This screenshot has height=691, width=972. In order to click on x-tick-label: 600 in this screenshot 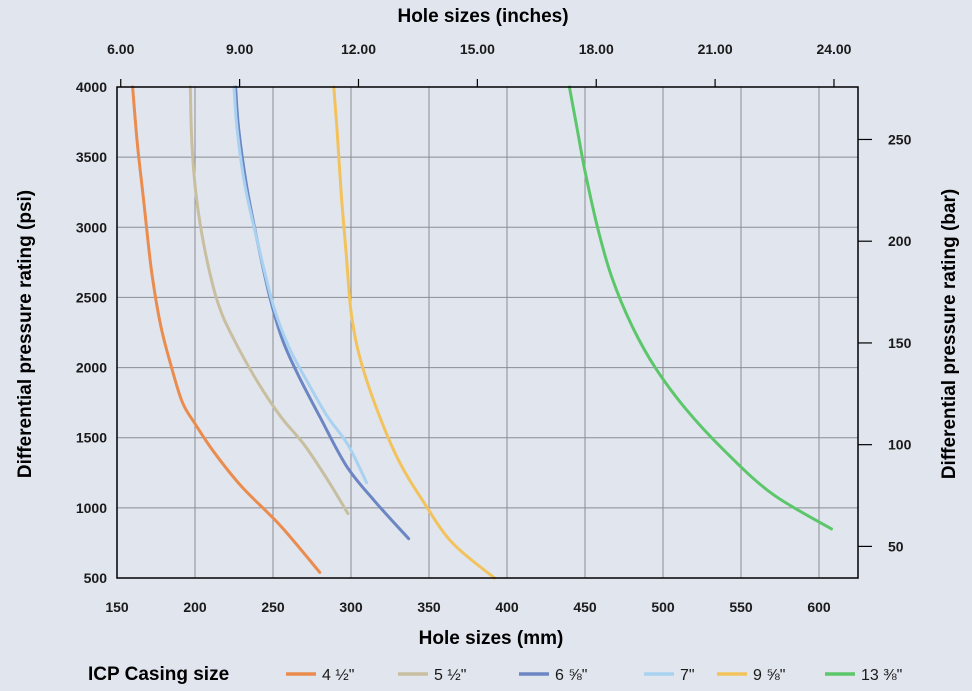, I will do `click(819, 607)`.